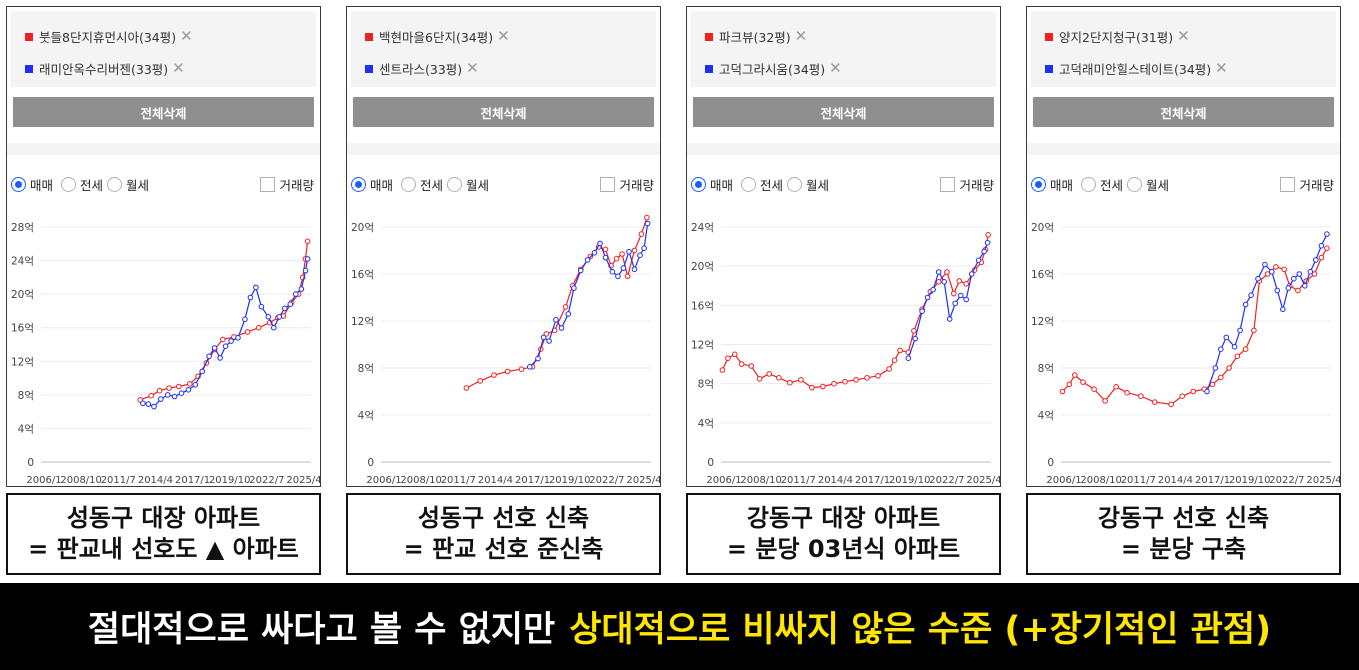 The width and height of the screenshot is (1359, 670). I want to click on selected-item: 고덕그라시움(34평) ✕, so click(773, 68).